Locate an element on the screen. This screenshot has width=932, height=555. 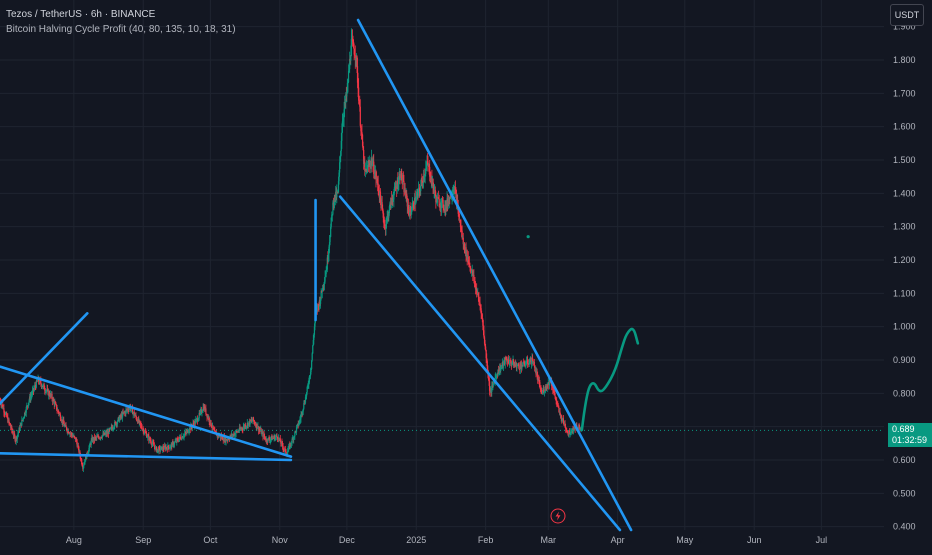
lightning-icon is located at coordinates (558, 516).